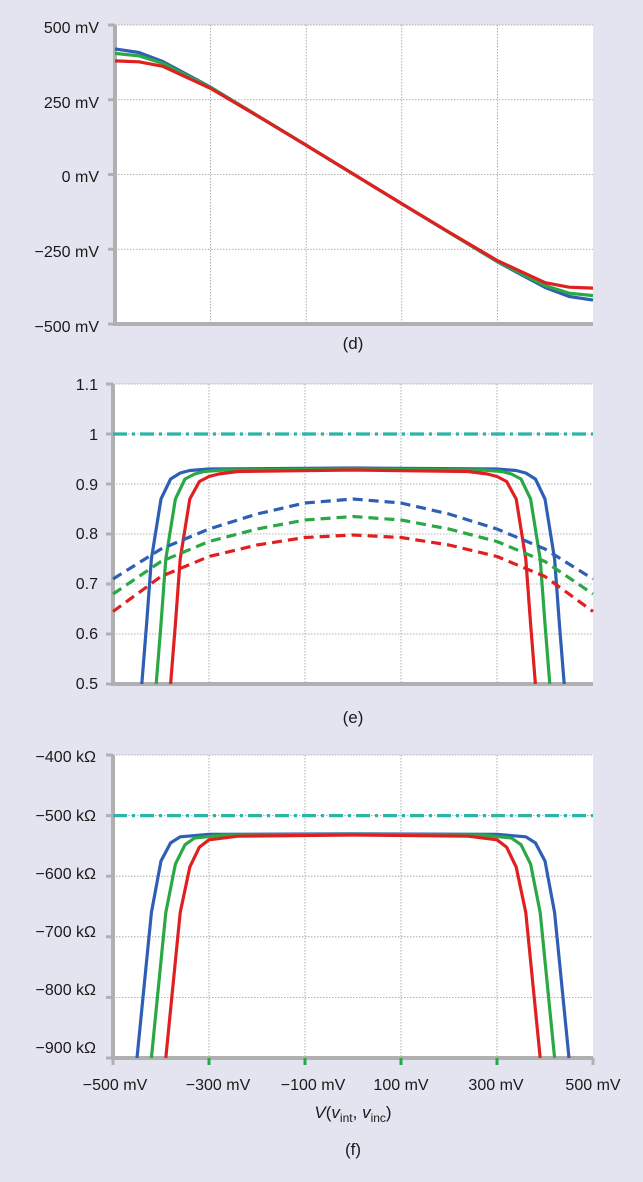 Image resolution: width=643 pixels, height=1182 pixels. Describe the element at coordinates (66, 757) in the screenshot. I see `panel-f-ytick-label: −400 kΩ` at that location.